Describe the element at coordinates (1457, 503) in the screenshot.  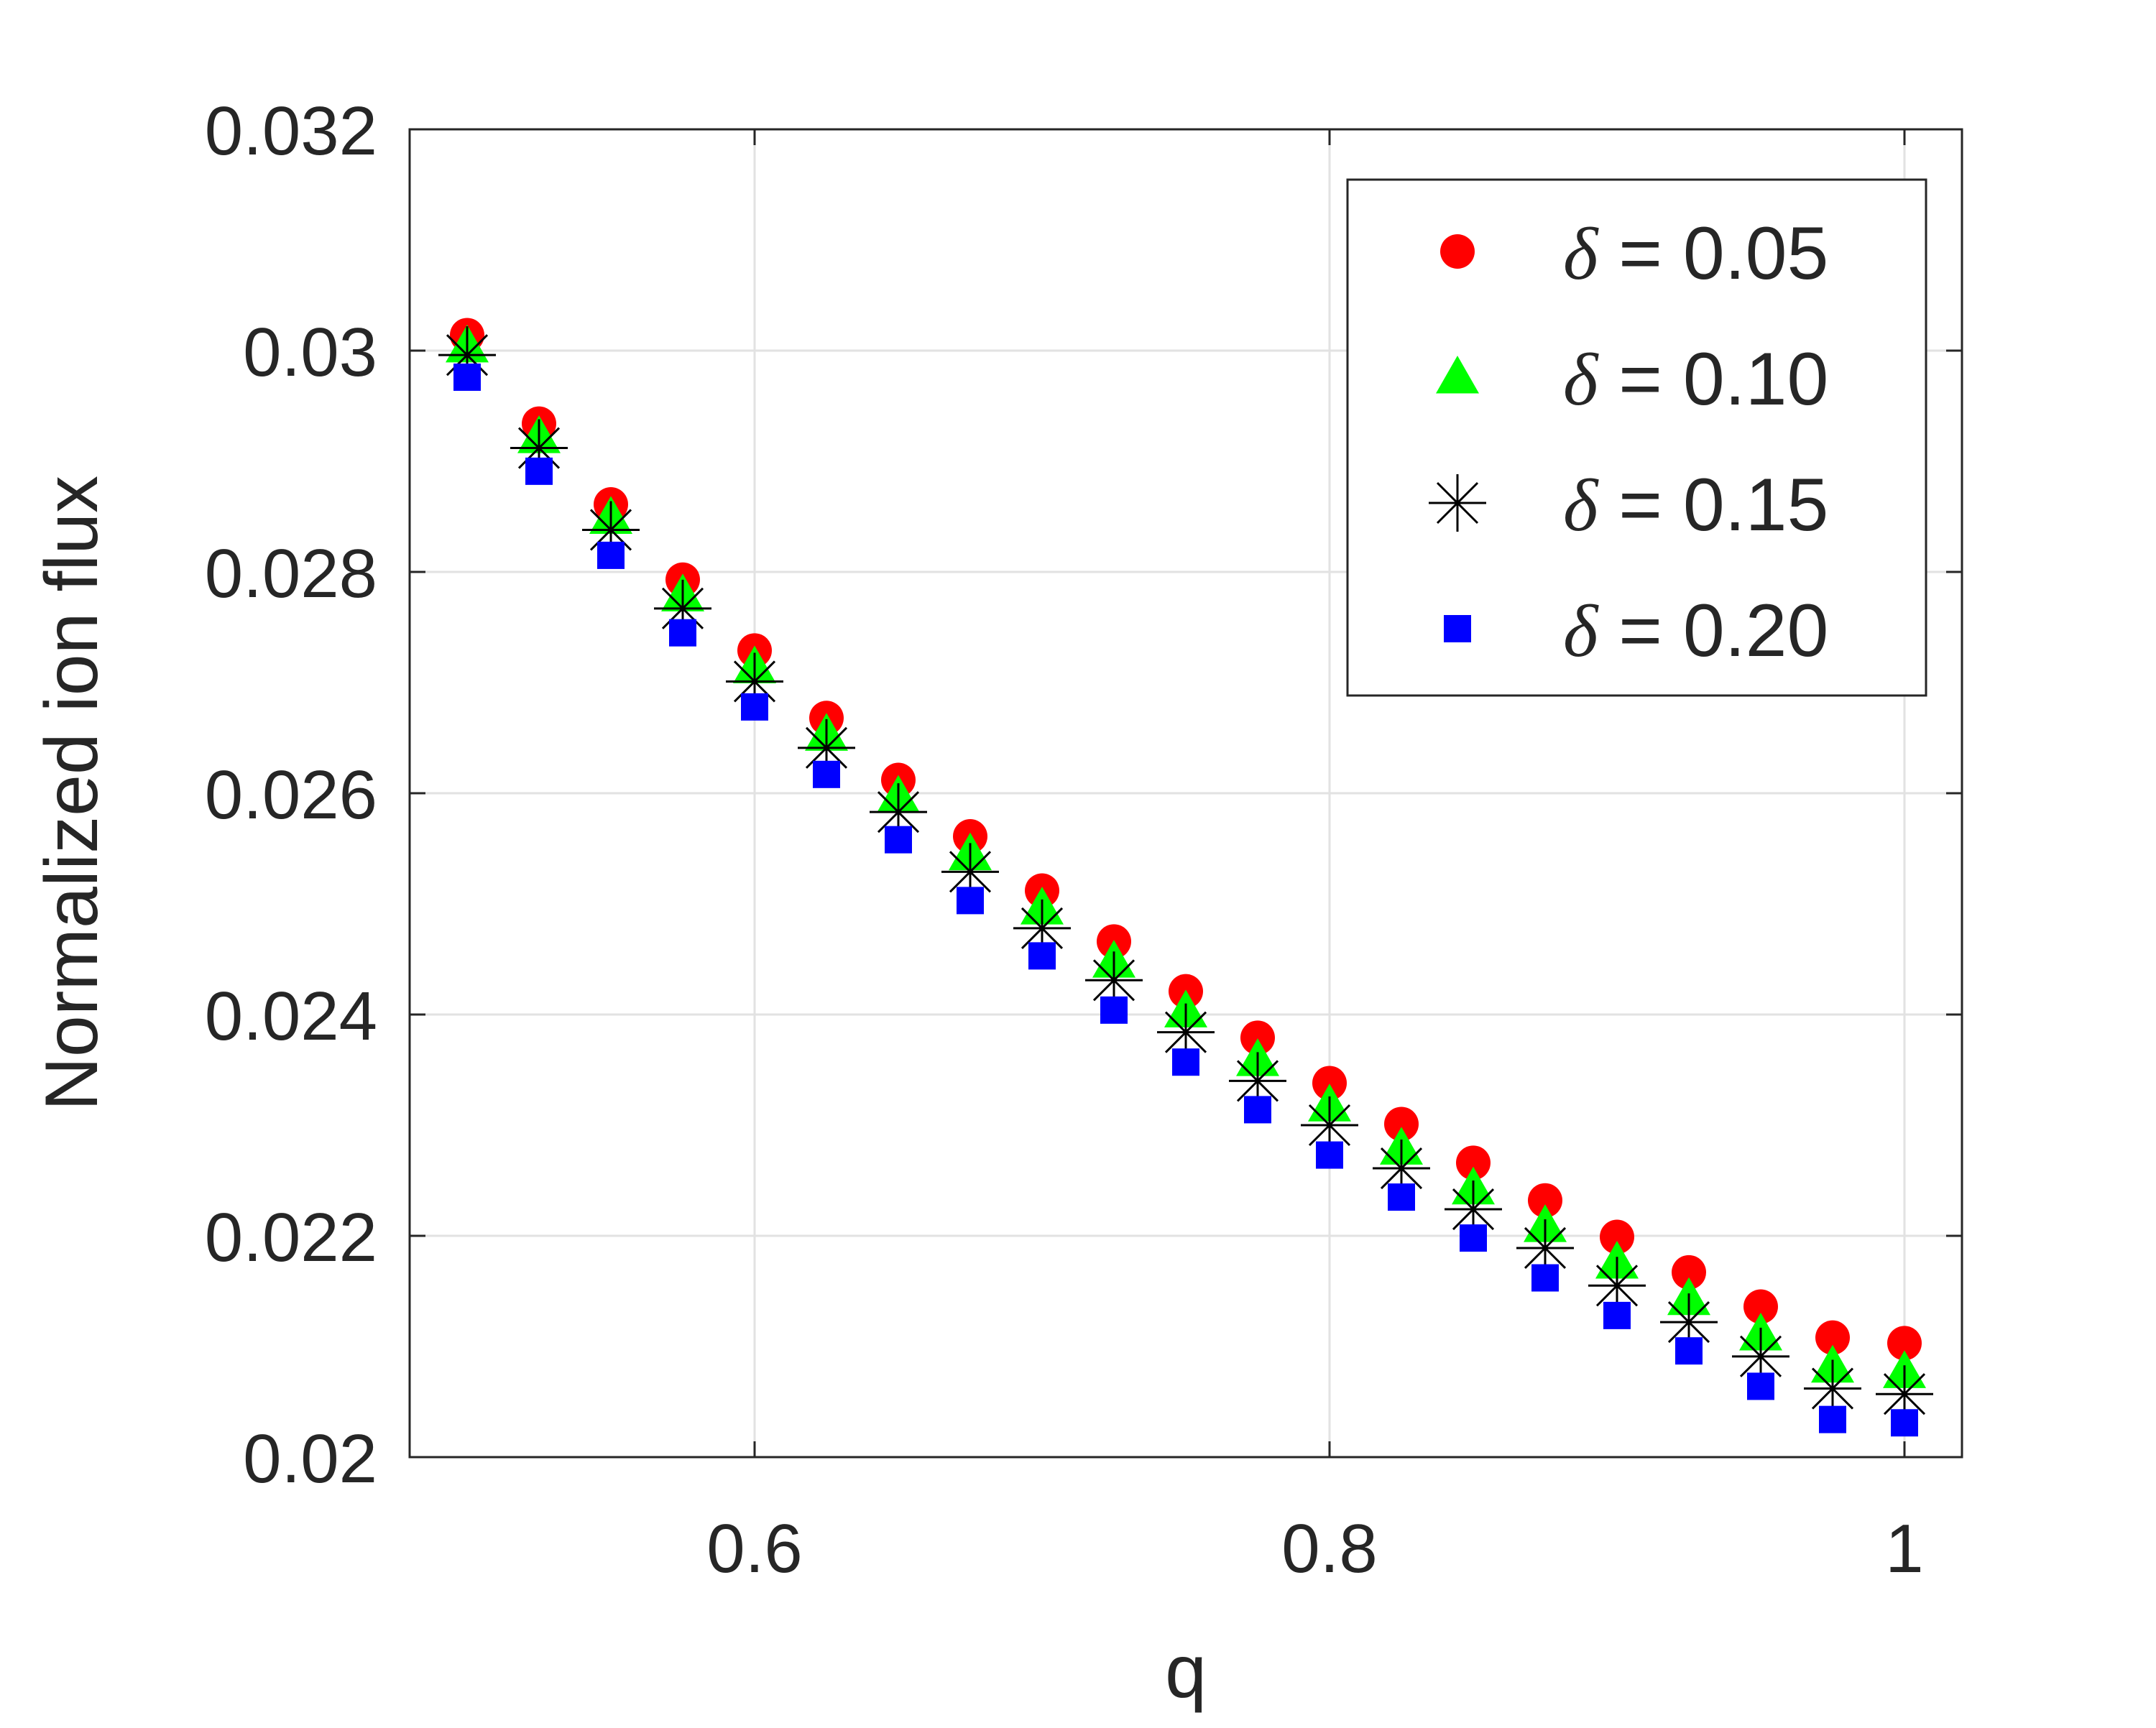
I see `legend-marker-asterisk` at that location.